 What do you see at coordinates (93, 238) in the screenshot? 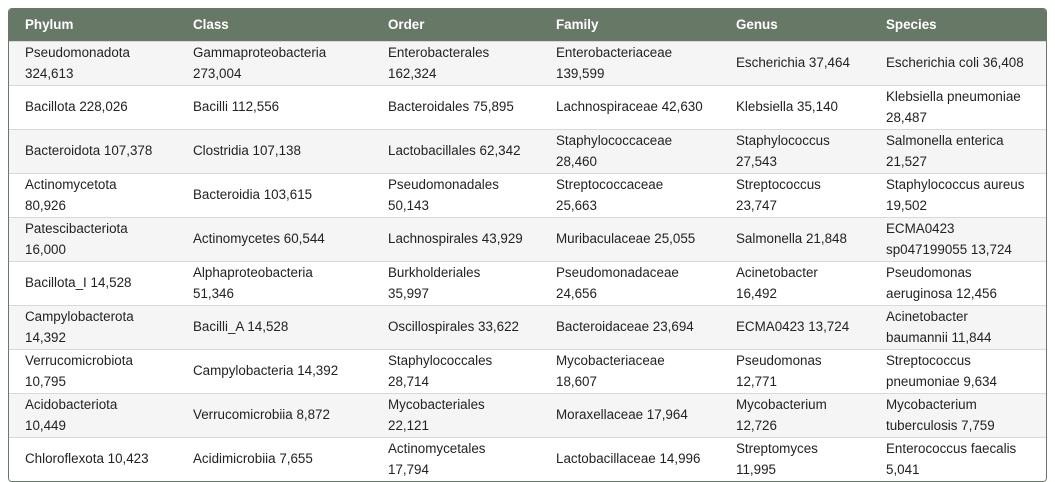
I see `cell-phylum: Patescibacteriota 16,000` at bounding box center [93, 238].